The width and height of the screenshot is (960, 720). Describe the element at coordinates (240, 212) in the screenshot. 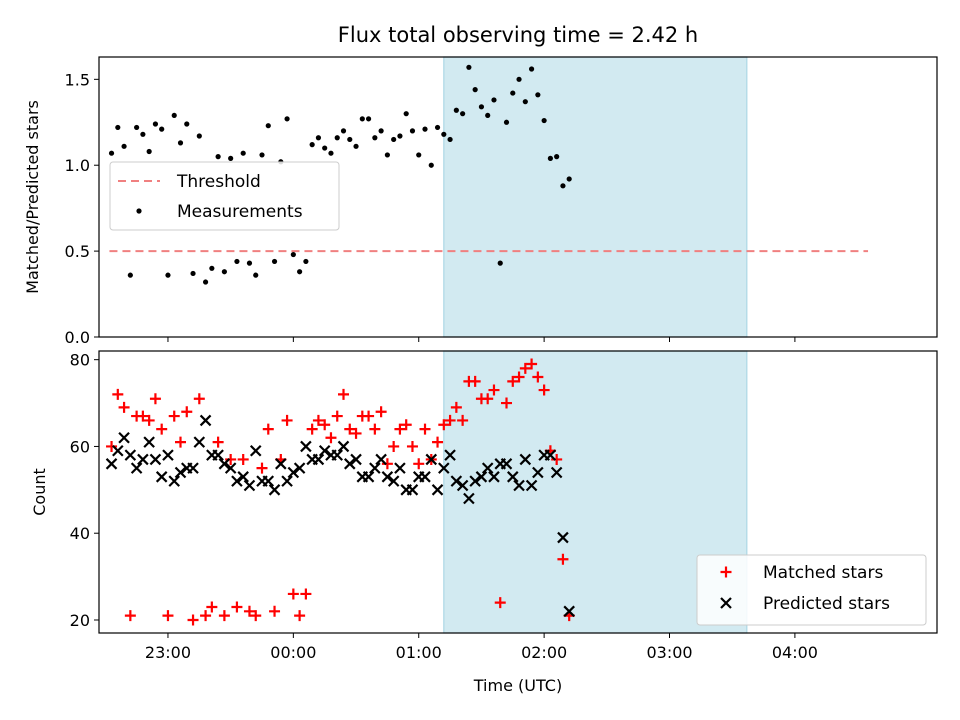

I see `legend-measurement-label: Measurements` at that location.